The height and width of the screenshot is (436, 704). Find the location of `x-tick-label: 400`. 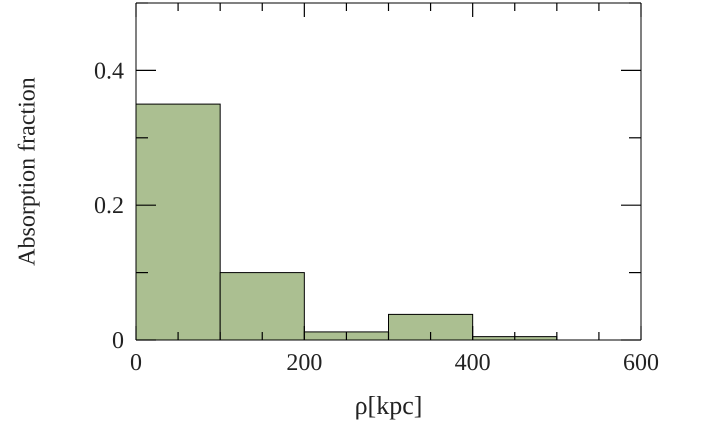

x-tick-label: 400 is located at coordinates (472, 363).